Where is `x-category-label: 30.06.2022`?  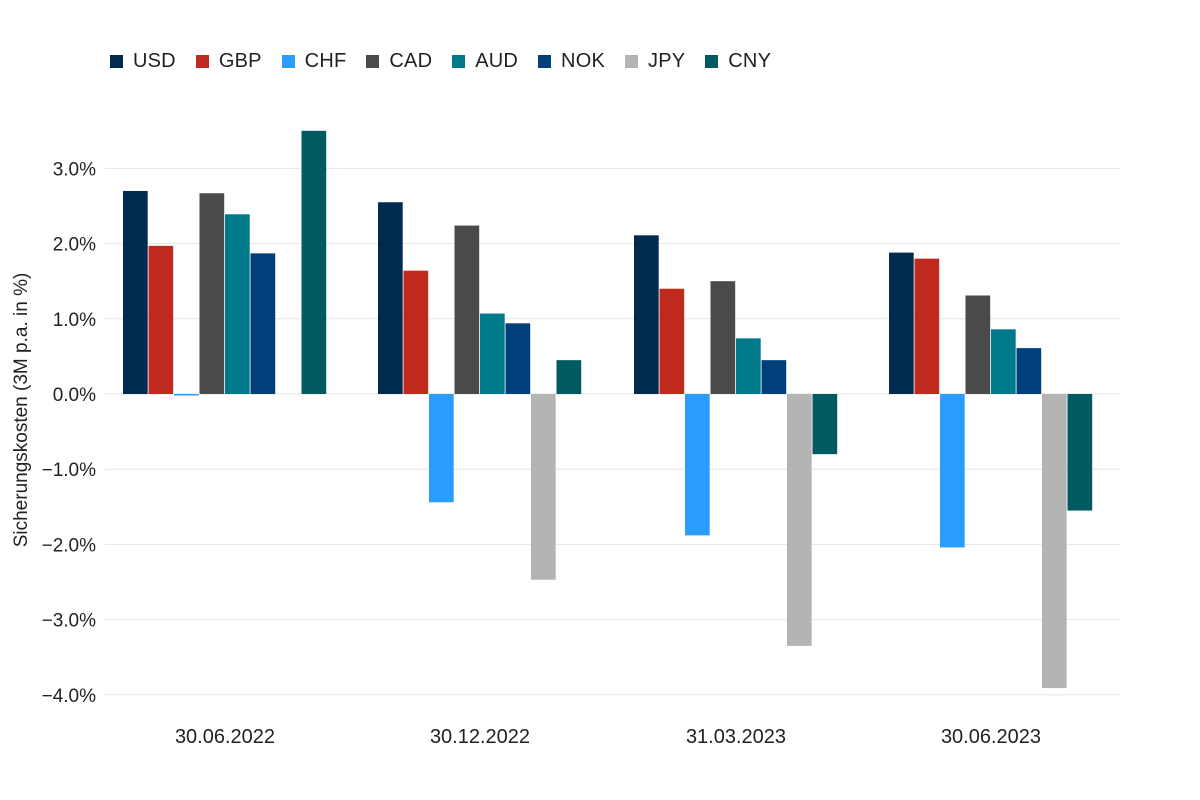
x-category-label: 30.06.2022 is located at coordinates (225, 737).